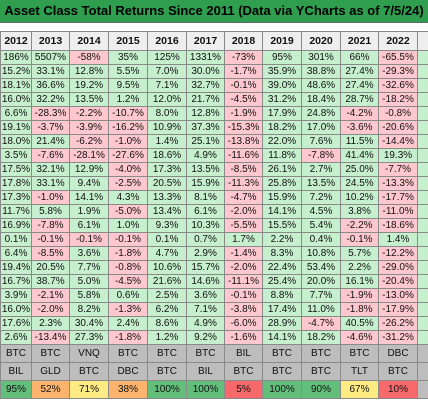  I want to click on return-cell: 19.2%, so click(89, 85).